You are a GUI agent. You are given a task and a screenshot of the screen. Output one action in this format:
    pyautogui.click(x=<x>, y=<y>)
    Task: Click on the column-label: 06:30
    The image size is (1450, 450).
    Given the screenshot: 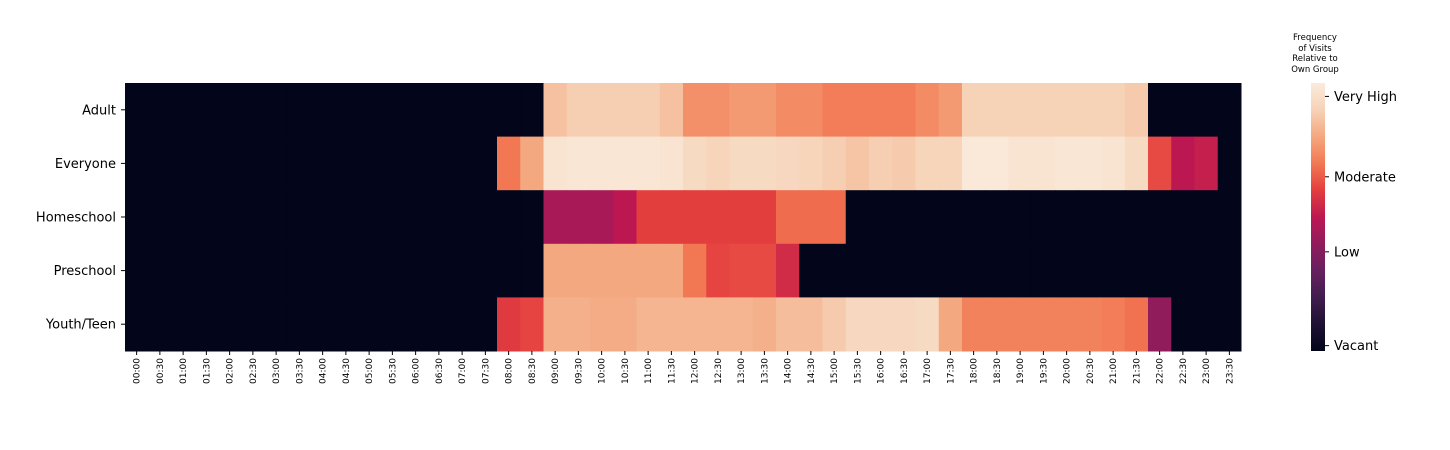 What is the action you would take?
    pyautogui.click(x=440, y=371)
    